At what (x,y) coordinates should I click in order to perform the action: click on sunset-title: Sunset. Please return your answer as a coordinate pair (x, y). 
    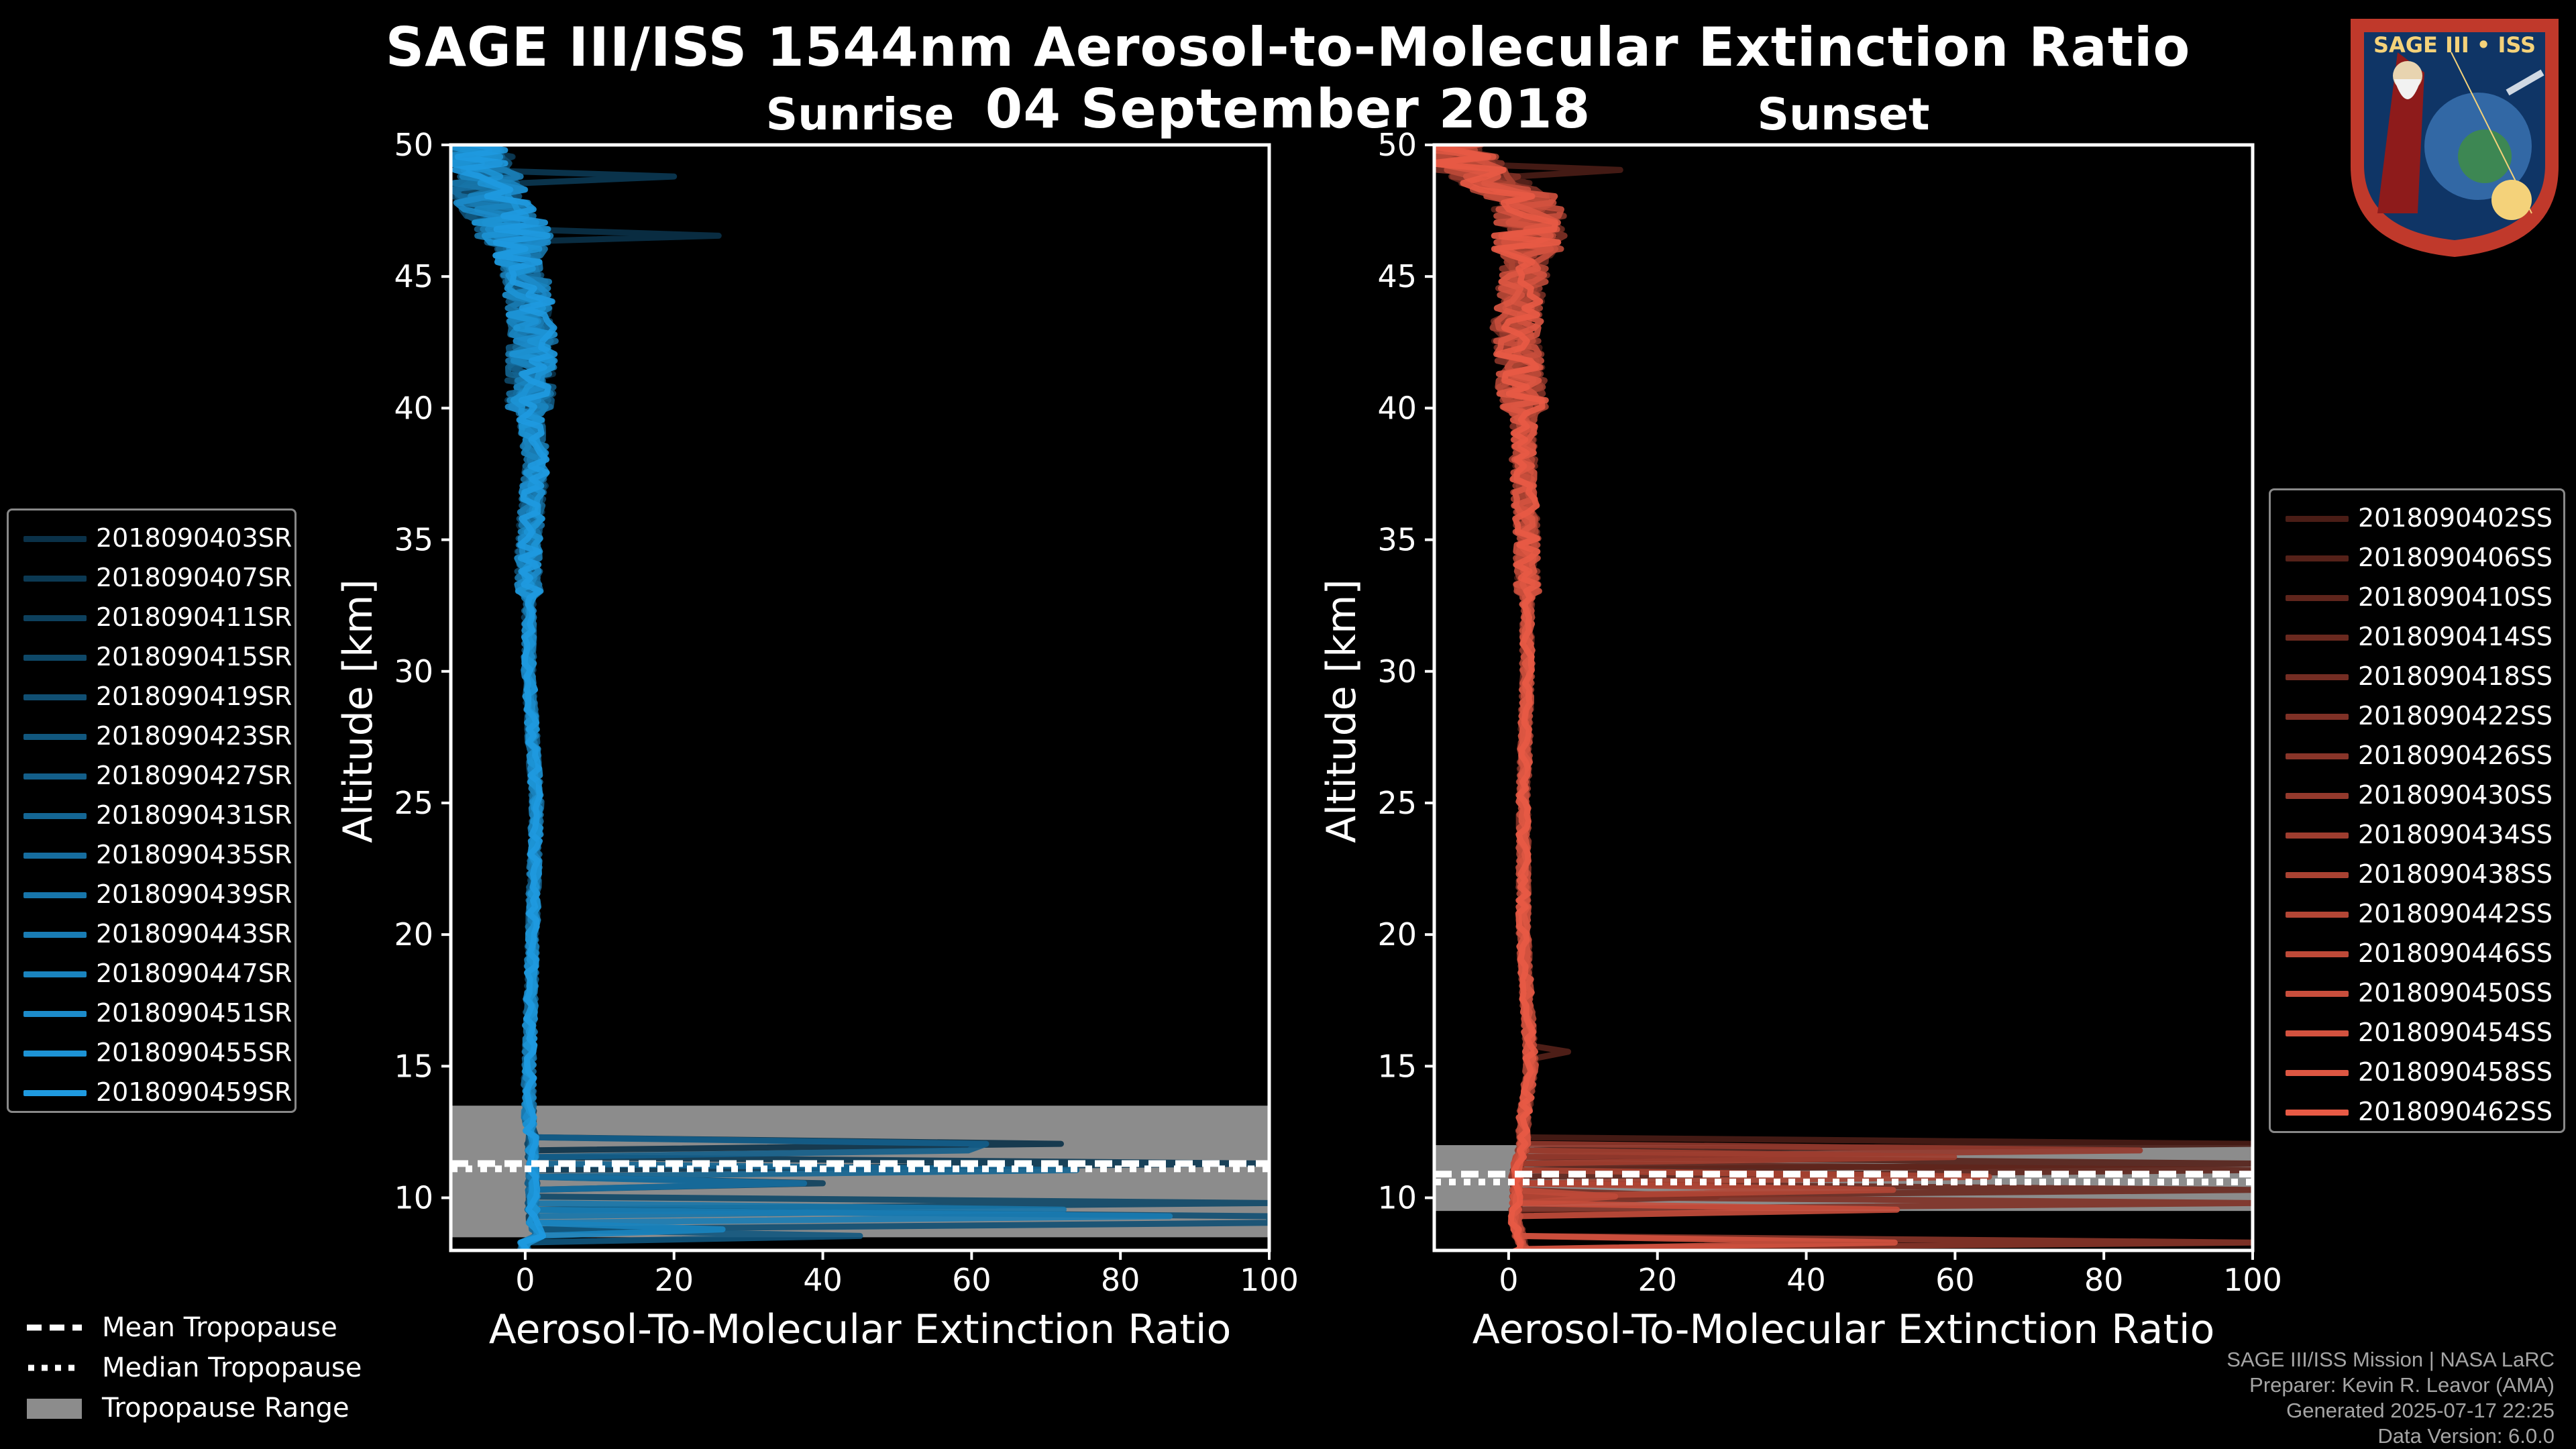
    Looking at the image, I should click on (1843, 114).